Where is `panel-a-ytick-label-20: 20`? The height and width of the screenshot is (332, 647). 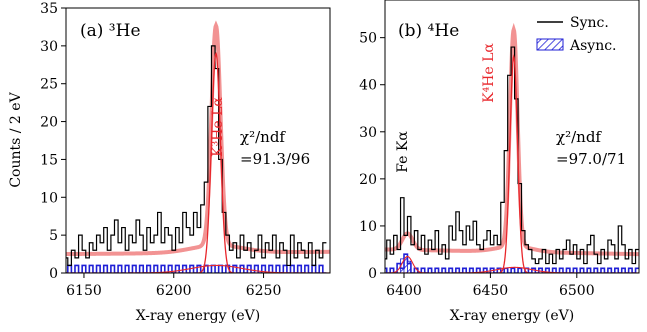 panel-a-ytick-label-20: 20 is located at coordinates (49, 123).